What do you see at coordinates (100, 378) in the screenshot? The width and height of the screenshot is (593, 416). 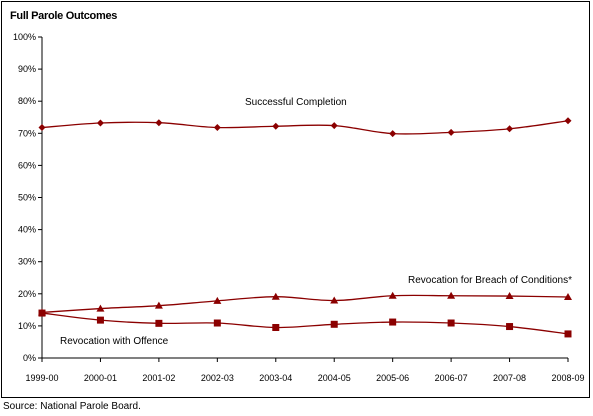 I see `x-tick-label: 2000-01` at bounding box center [100, 378].